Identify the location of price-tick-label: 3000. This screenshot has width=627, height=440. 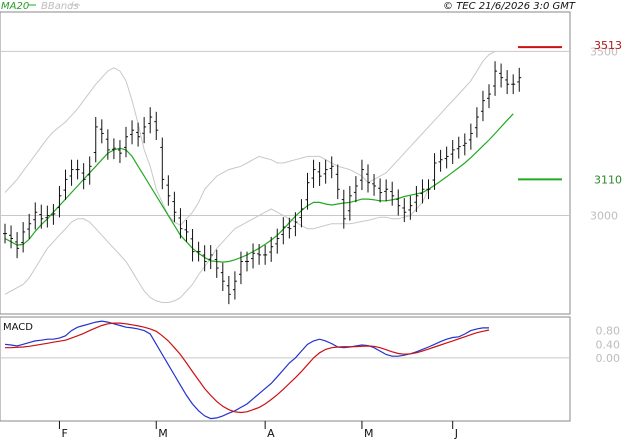
(604, 216).